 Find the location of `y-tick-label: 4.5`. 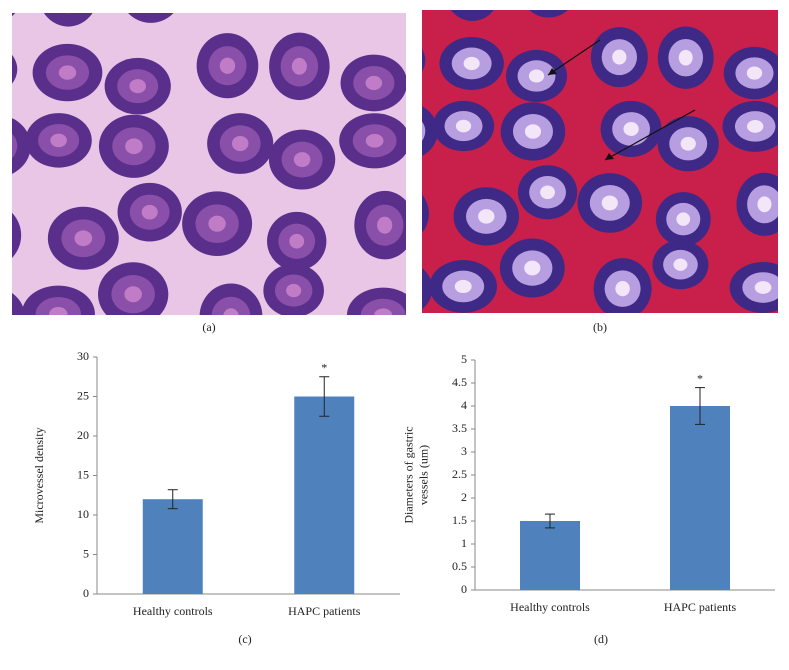

y-tick-label: 4.5 is located at coordinates (459, 382).